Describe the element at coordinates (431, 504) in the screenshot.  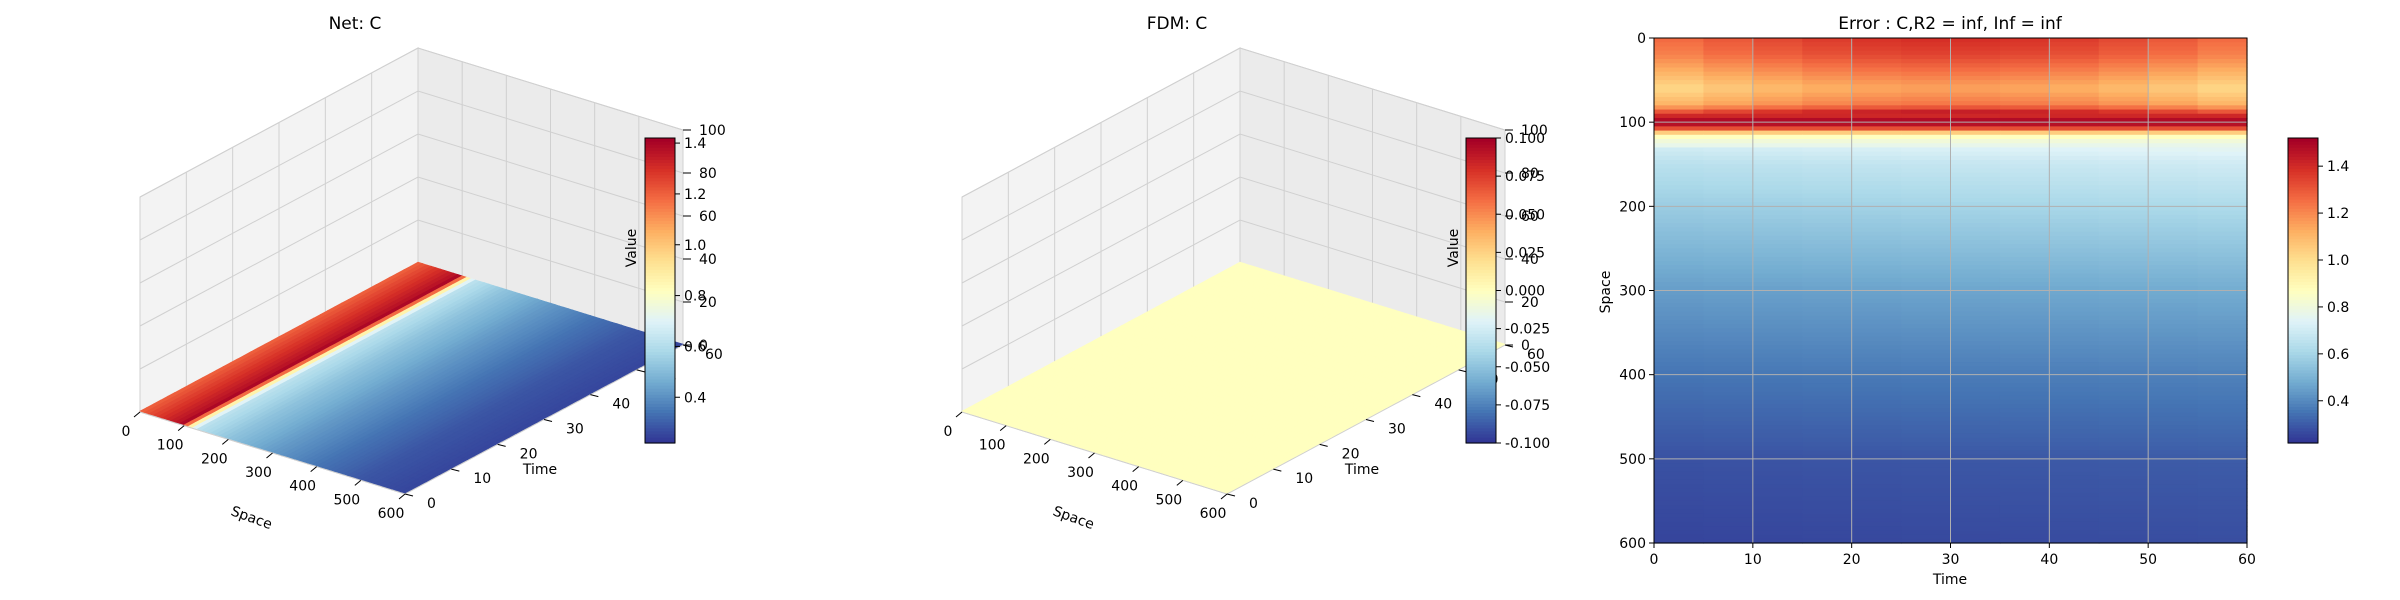
I see `y-tick-label: 0` at that location.